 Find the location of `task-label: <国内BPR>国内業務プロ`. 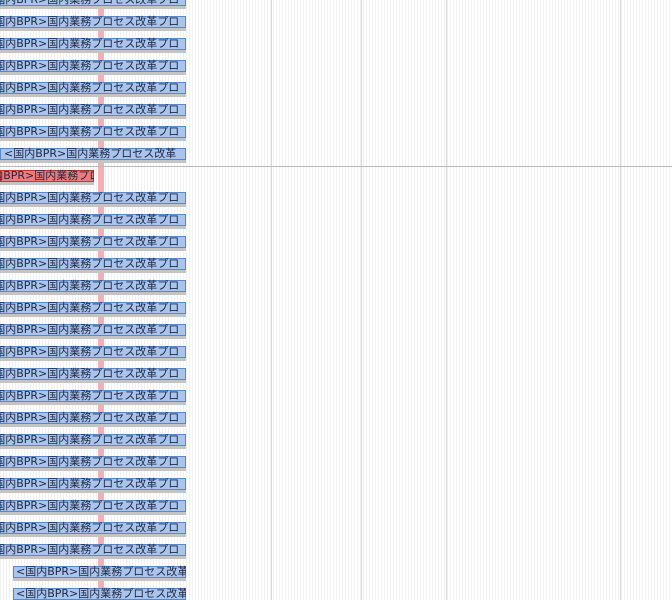

task-label: <国内BPR>国内業務プロ is located at coordinates (47, 175).